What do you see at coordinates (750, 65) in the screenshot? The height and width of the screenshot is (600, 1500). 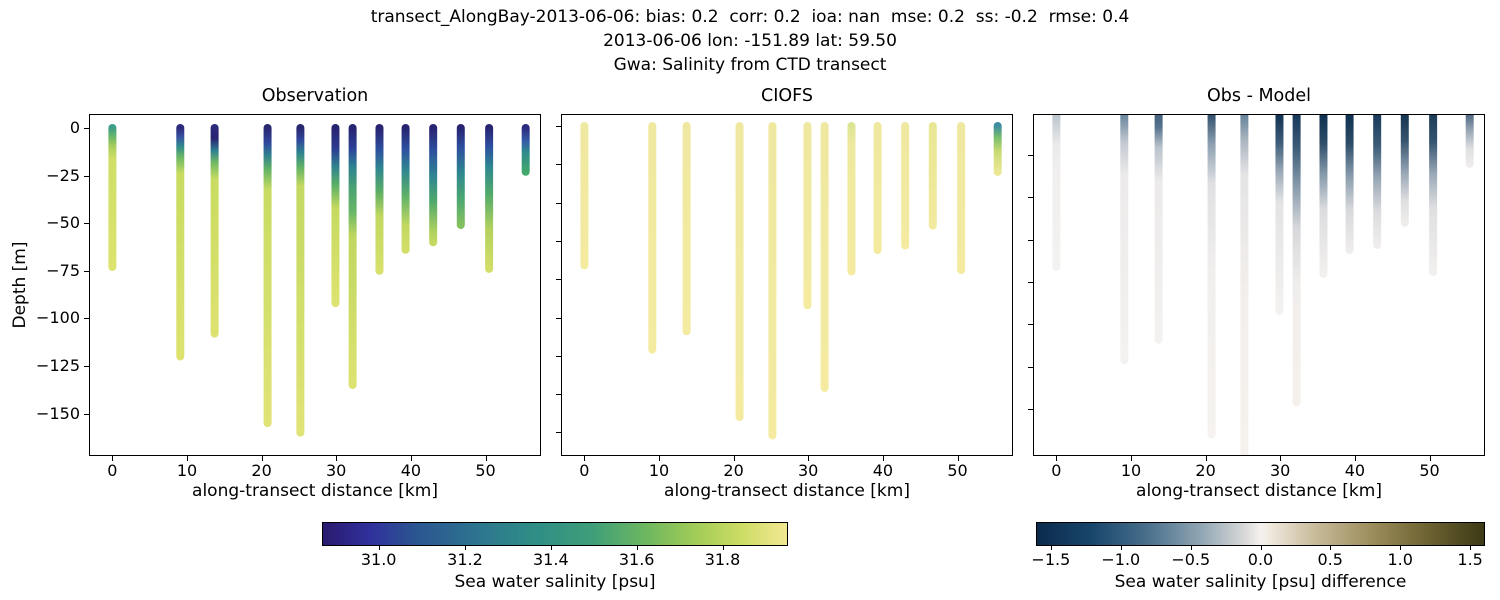 I see `figure-title-variable: Gwa: Salinity from CTD transect` at bounding box center [750, 65].